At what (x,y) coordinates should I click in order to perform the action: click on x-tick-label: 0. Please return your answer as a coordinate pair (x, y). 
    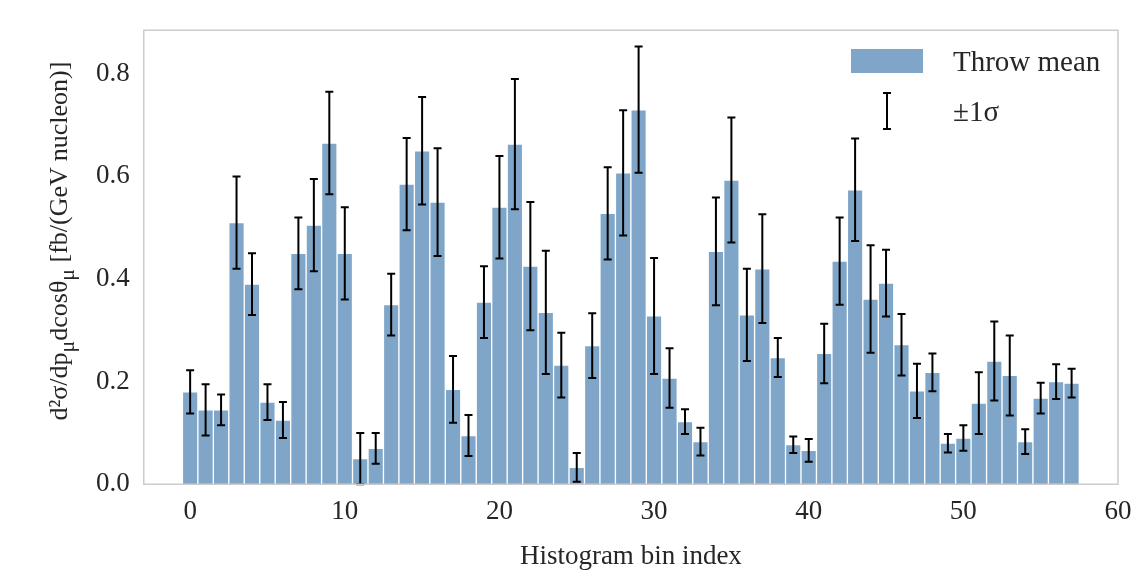
    Looking at the image, I should click on (190, 510).